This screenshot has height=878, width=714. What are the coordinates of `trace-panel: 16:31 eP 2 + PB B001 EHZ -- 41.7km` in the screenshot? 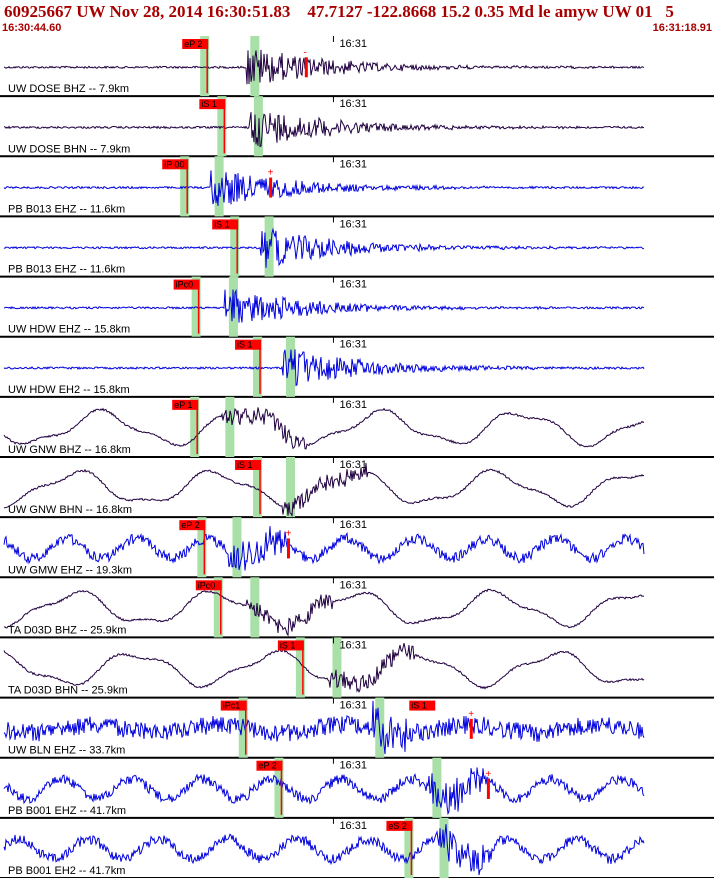 It's located at (357, 788).